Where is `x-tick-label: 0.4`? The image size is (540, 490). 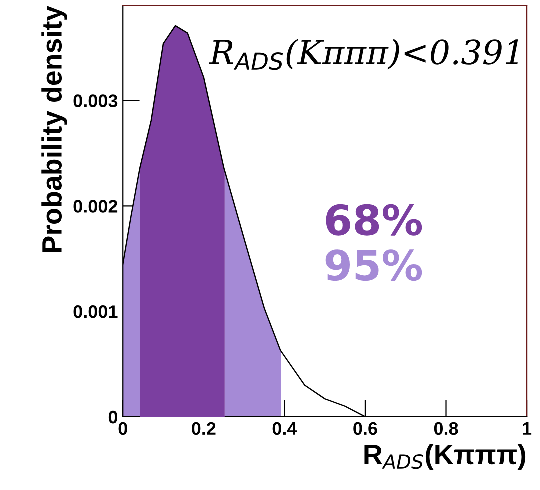
x-tick-label: 0.4 is located at coordinates (285, 429).